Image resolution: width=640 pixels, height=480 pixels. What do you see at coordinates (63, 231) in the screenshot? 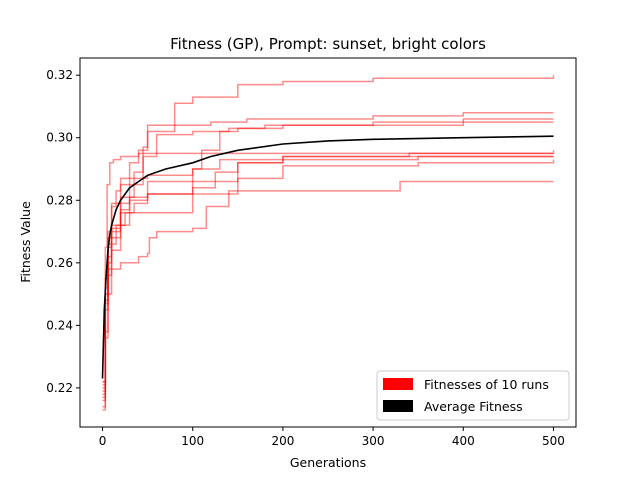
I see `y-axis-ticks: 0.22 0.24 0.26 0.28 0.30 0.32` at bounding box center [63, 231].